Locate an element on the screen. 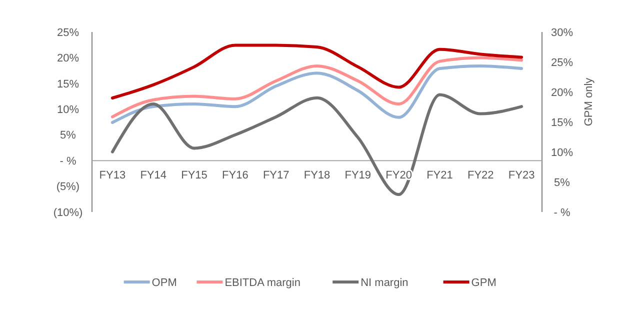  y-tick-label: - % is located at coordinates (68, 161).